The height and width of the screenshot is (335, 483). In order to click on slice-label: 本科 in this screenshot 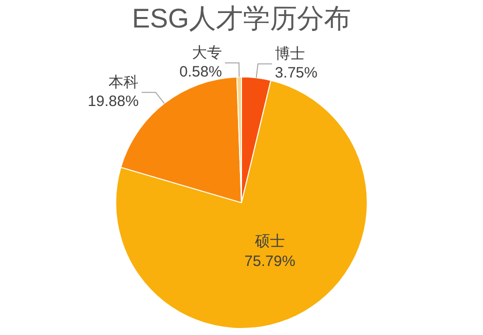, I will do `click(123, 82)`.